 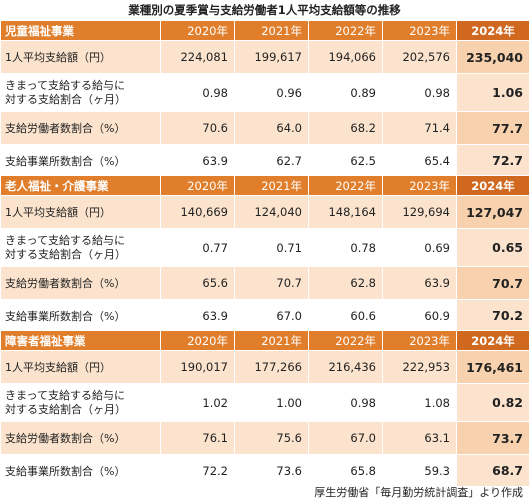 What do you see at coordinates (197, 367) in the screenshot?
I see `value-cell: 190,017` at bounding box center [197, 367].